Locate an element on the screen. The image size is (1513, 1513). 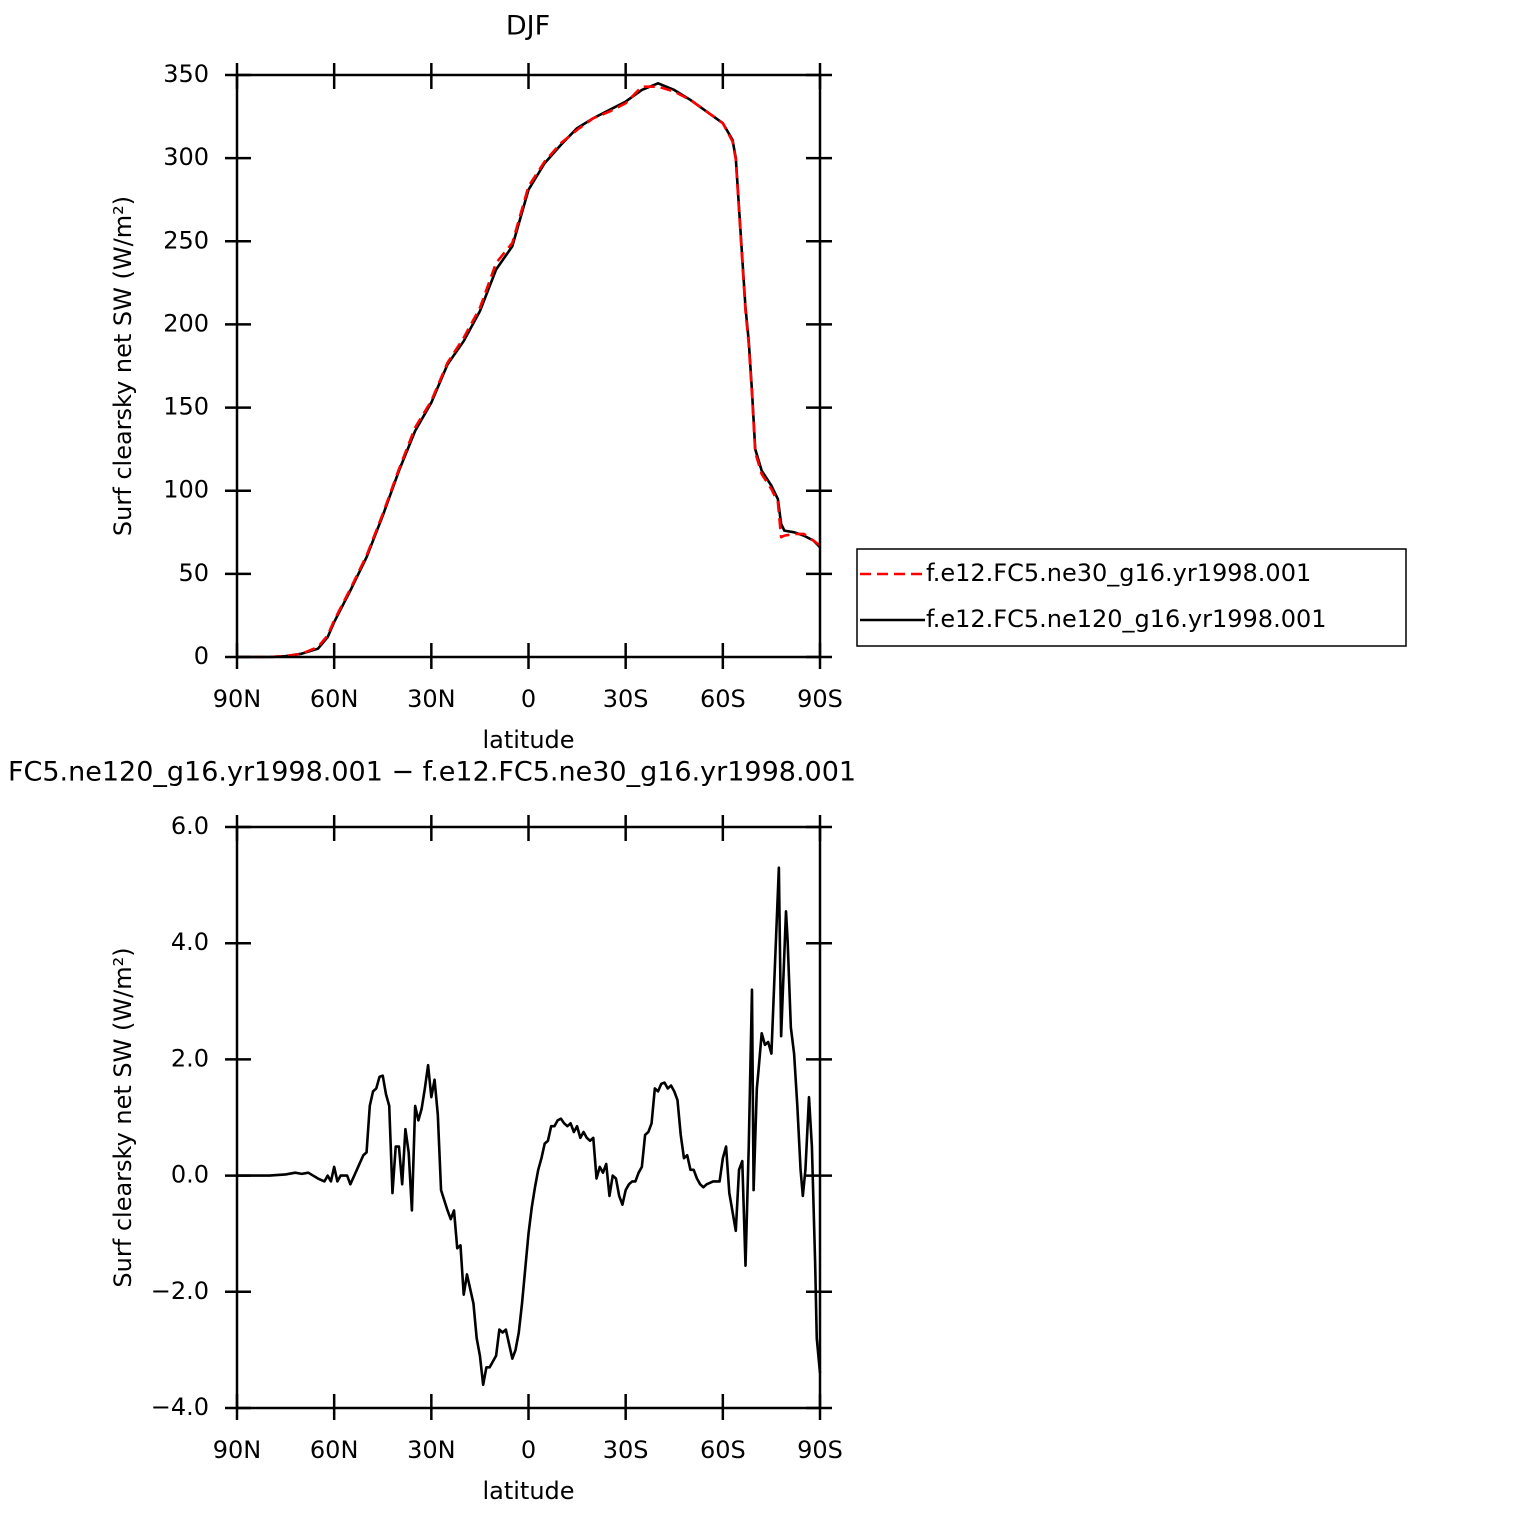
legend-label: f.e12.FC5.ne120_g16.yr1998.001 is located at coordinates (1126, 619).